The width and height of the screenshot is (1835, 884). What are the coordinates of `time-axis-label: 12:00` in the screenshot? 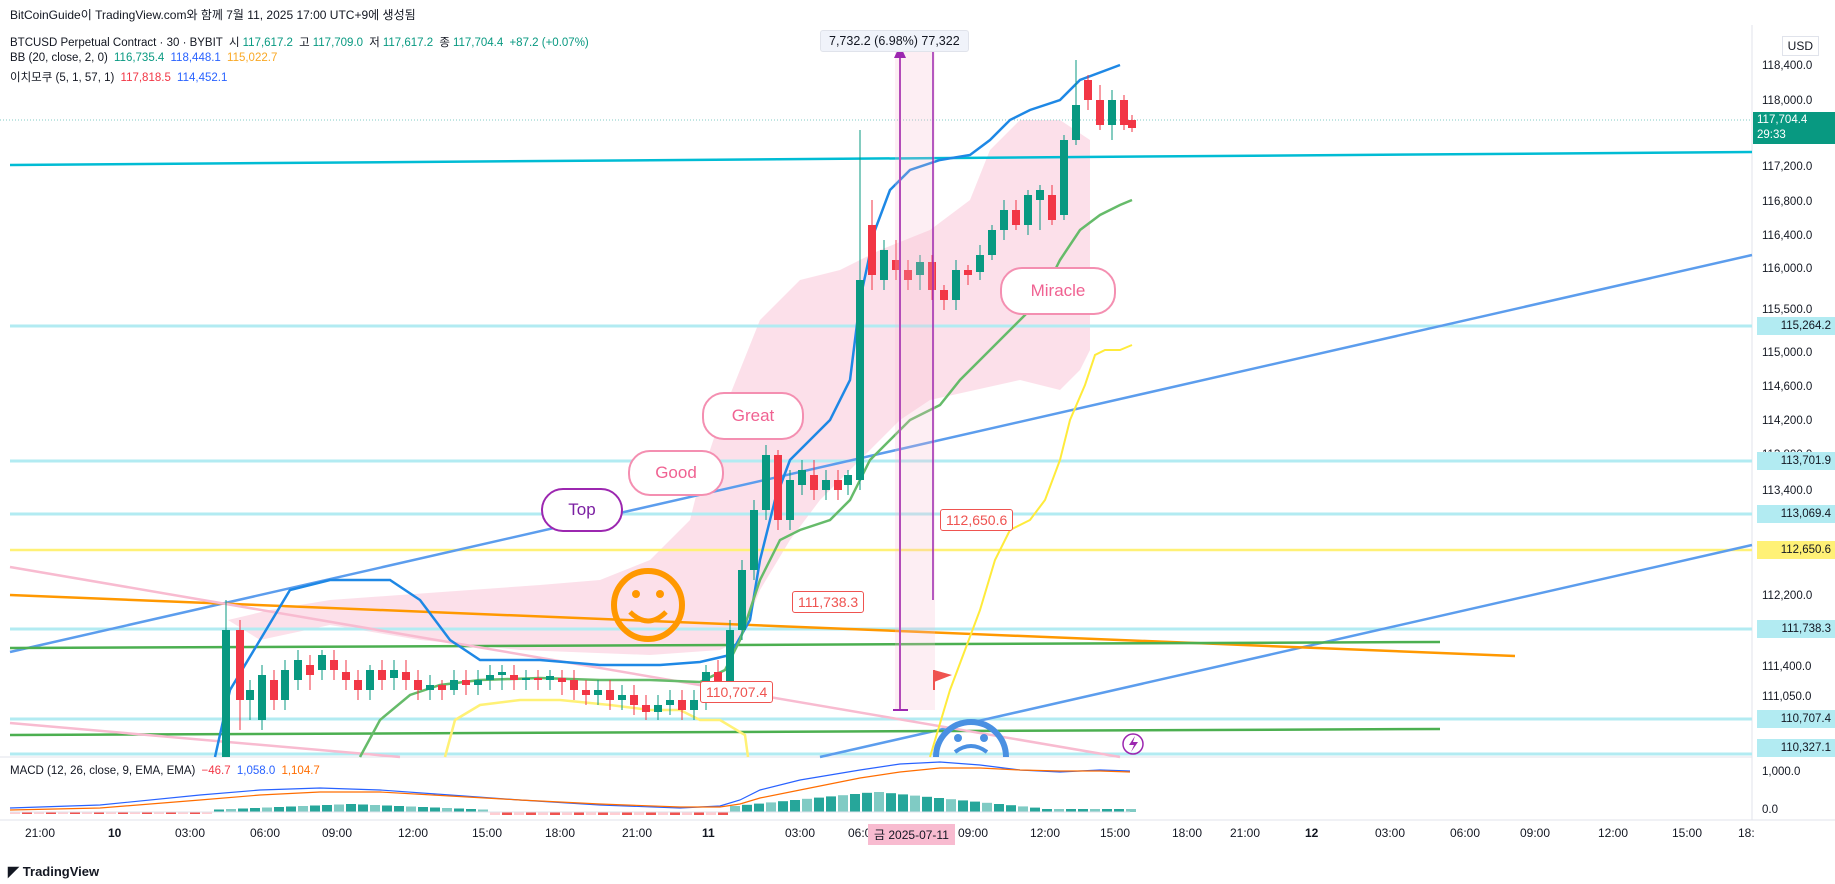 It's located at (1045, 833).